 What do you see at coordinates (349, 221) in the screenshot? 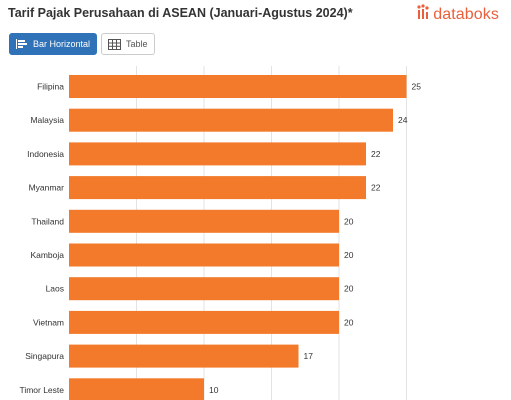
I see `value-label-thailand: 20` at bounding box center [349, 221].